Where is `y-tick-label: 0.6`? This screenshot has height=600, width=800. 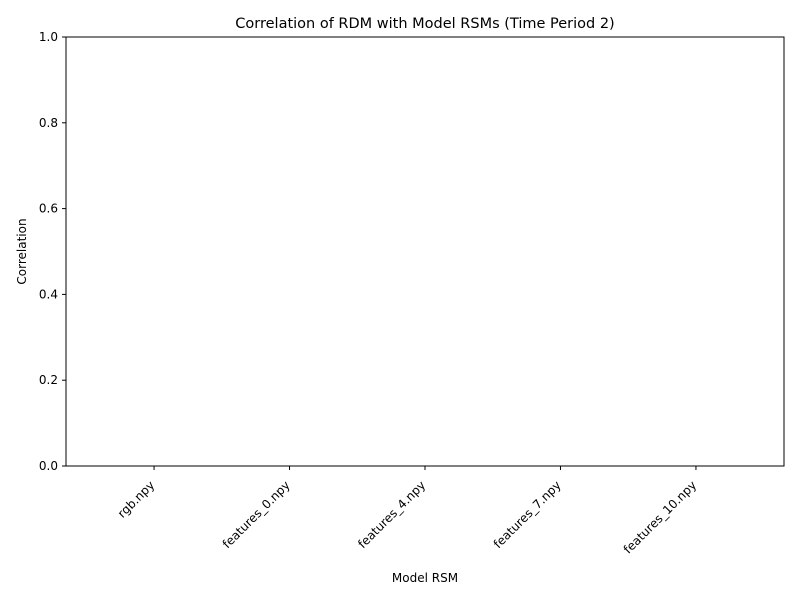 y-tick-label: 0.6 is located at coordinates (48, 209).